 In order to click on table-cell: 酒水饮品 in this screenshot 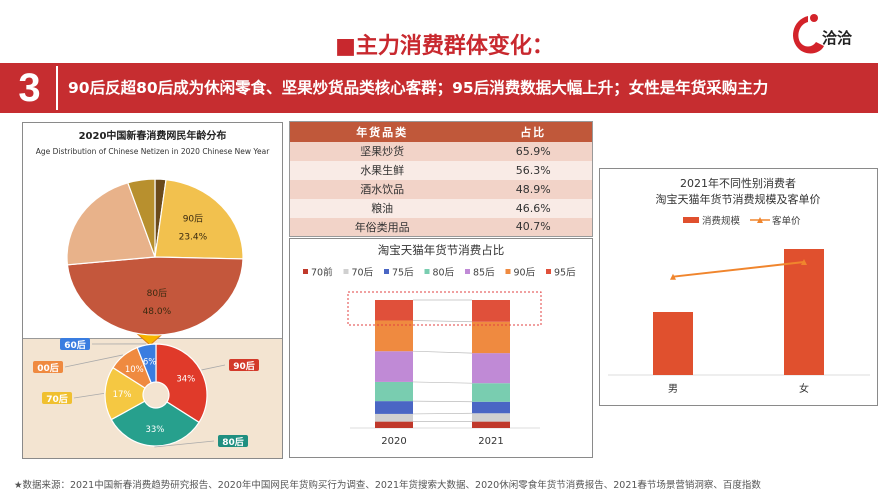, I will do `click(382, 189)`.